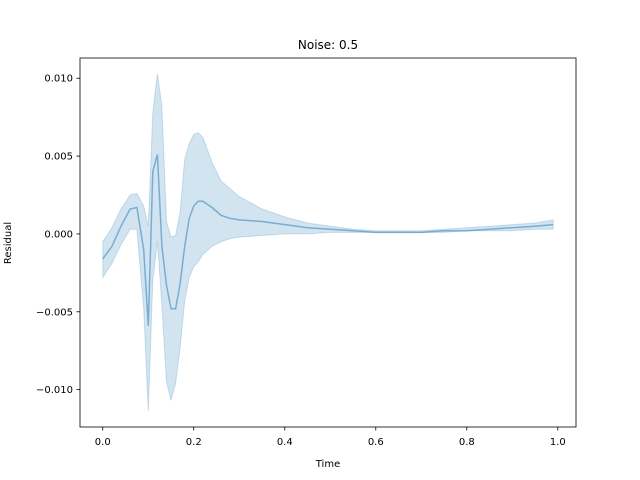 Image resolution: width=640 pixels, height=480 pixels. Describe the element at coordinates (194, 442) in the screenshot. I see `x-tick-label: 0.2` at that location.